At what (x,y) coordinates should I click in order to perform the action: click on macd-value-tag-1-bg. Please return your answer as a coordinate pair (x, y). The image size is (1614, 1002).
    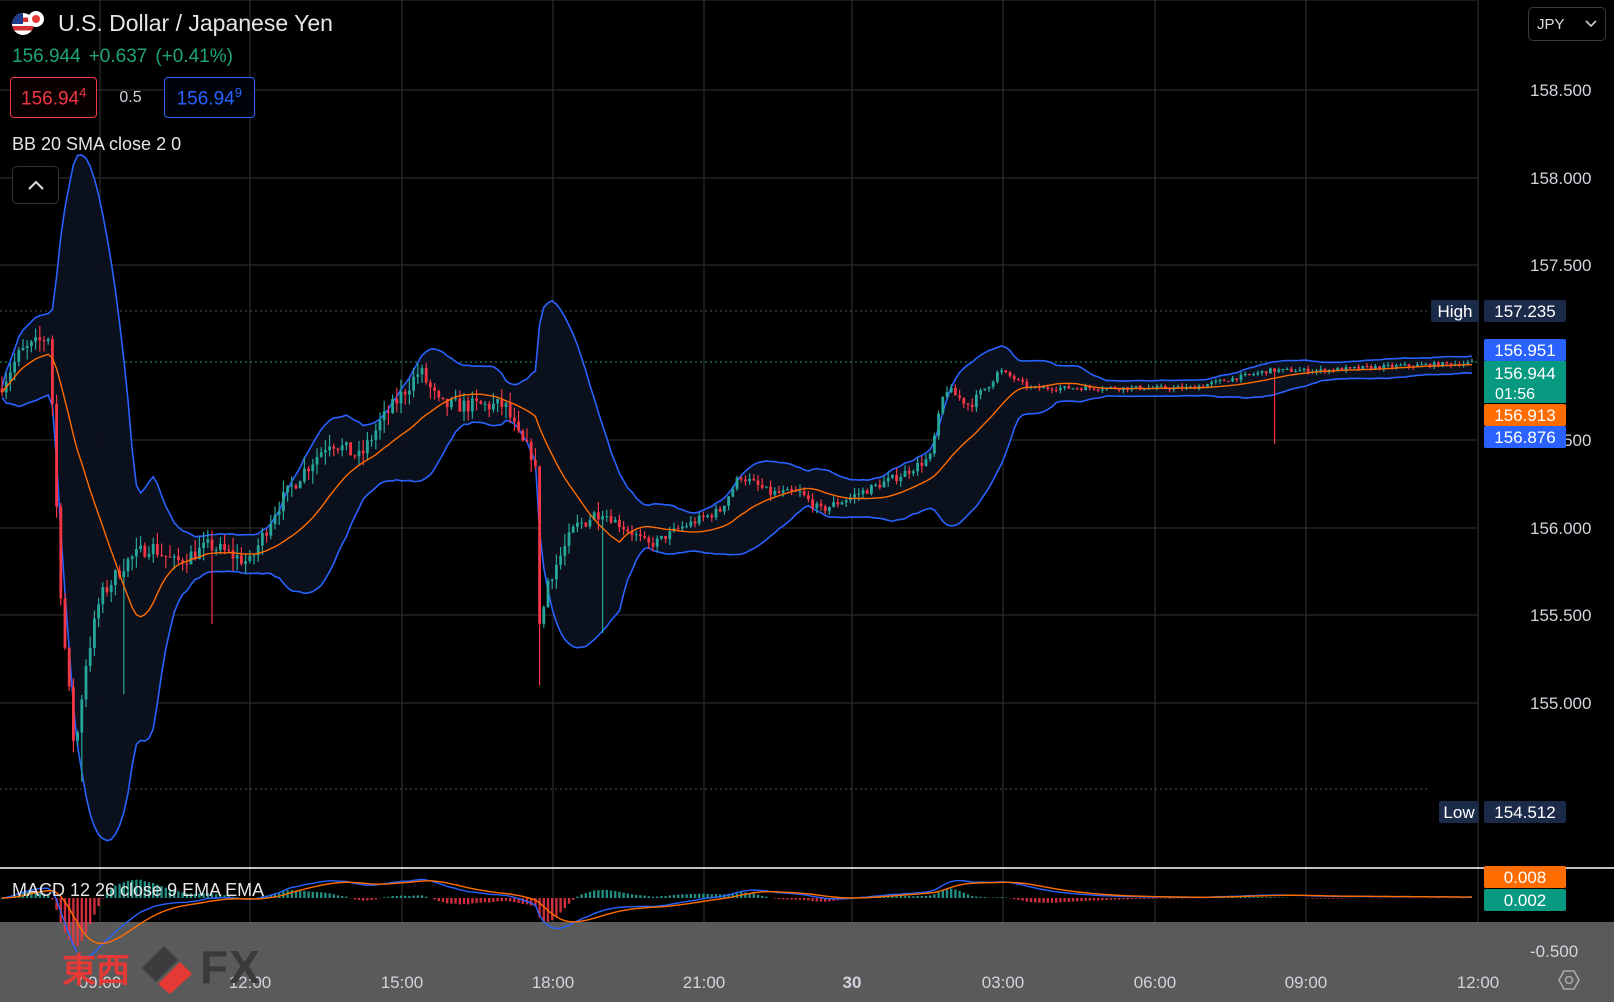
    Looking at the image, I should click on (1525, 877).